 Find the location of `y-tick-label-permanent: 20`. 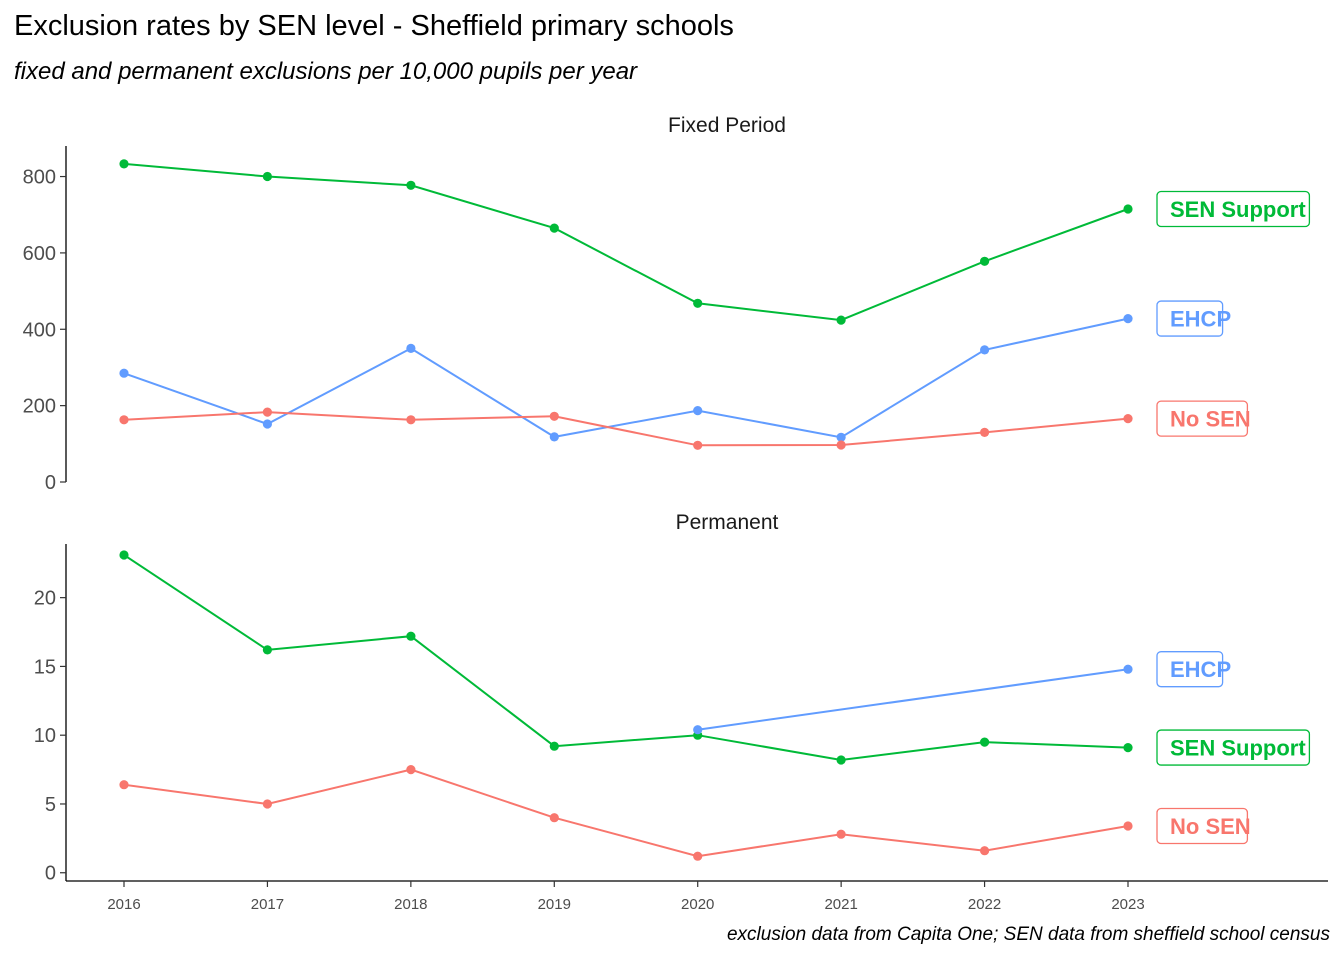

y-tick-label-permanent: 20 is located at coordinates (45, 599).